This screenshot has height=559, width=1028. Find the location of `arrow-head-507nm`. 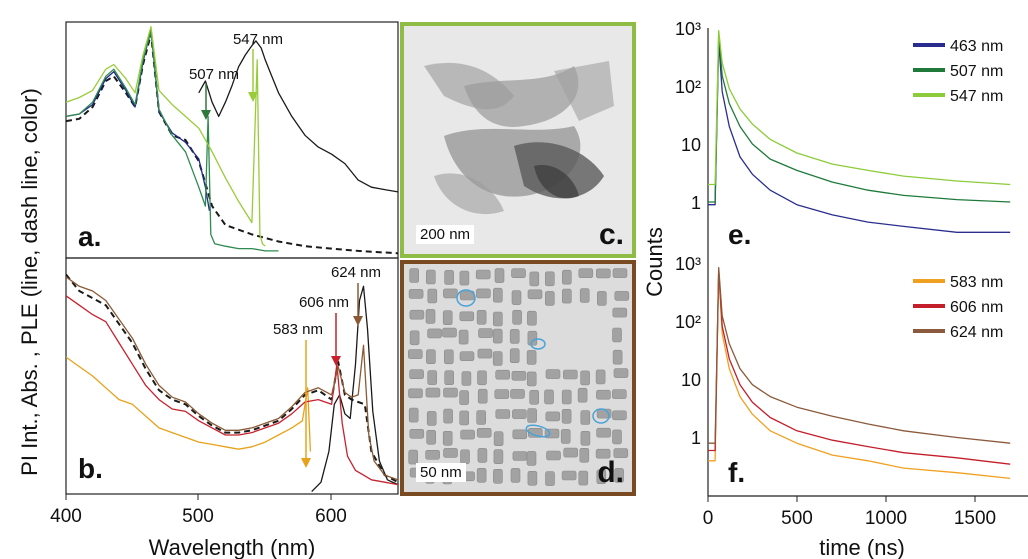

arrow-head-507nm is located at coordinates (206, 115).